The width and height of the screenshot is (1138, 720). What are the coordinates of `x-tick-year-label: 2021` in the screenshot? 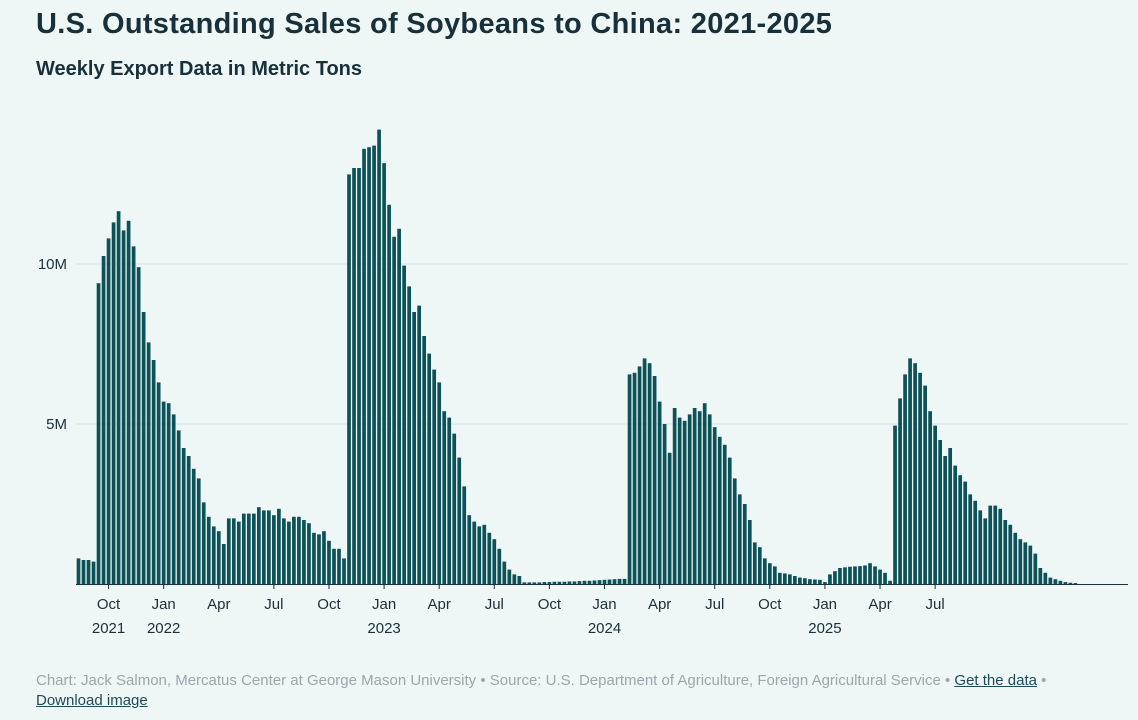 It's located at (108, 628).